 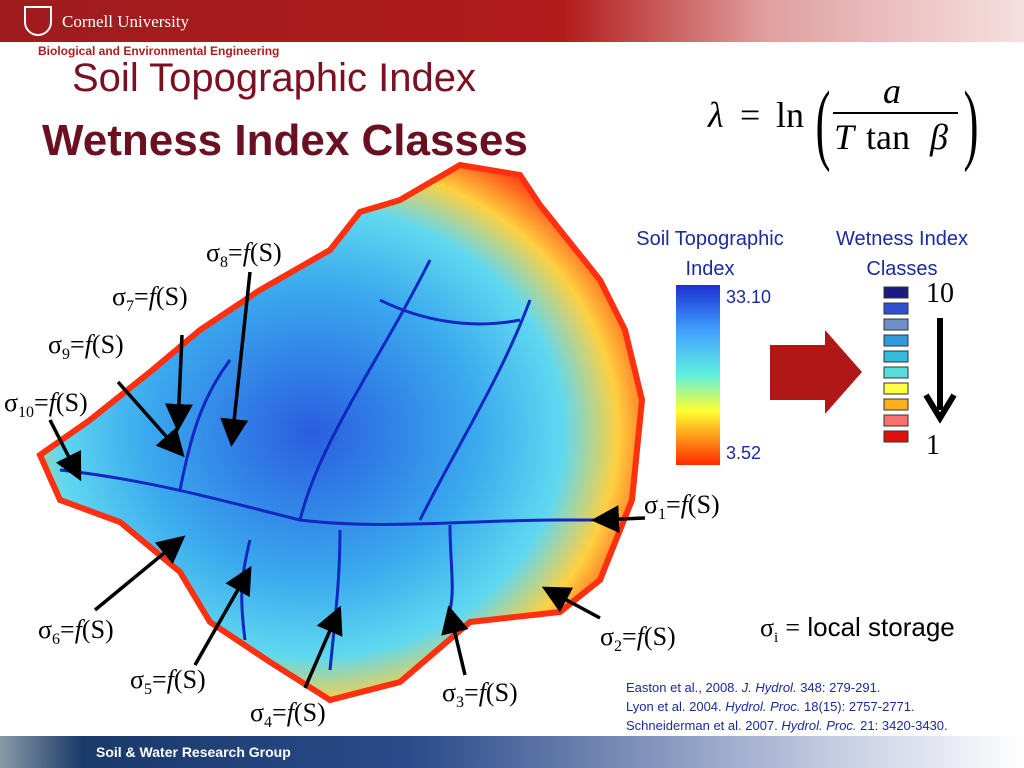 What do you see at coordinates (750, 115) in the screenshot?
I see `formula-eq: =` at bounding box center [750, 115].